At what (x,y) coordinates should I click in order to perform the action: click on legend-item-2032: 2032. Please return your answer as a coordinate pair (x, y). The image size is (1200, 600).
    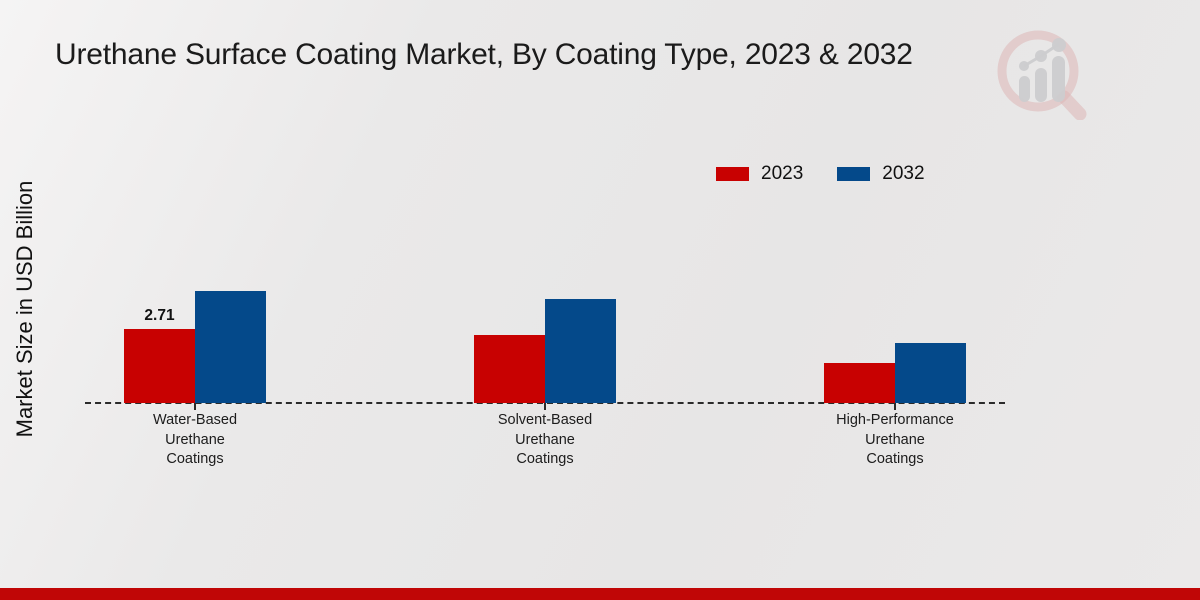
    Looking at the image, I should click on (881, 174).